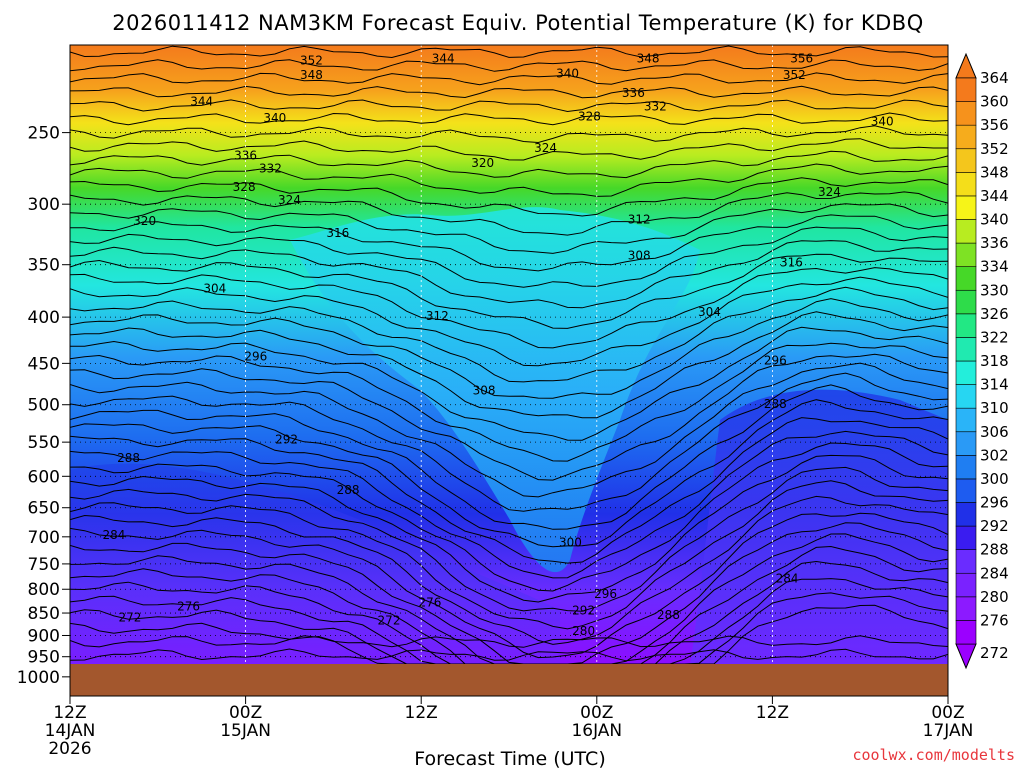  I want to click on y-tick-label: 550, so click(44, 443).